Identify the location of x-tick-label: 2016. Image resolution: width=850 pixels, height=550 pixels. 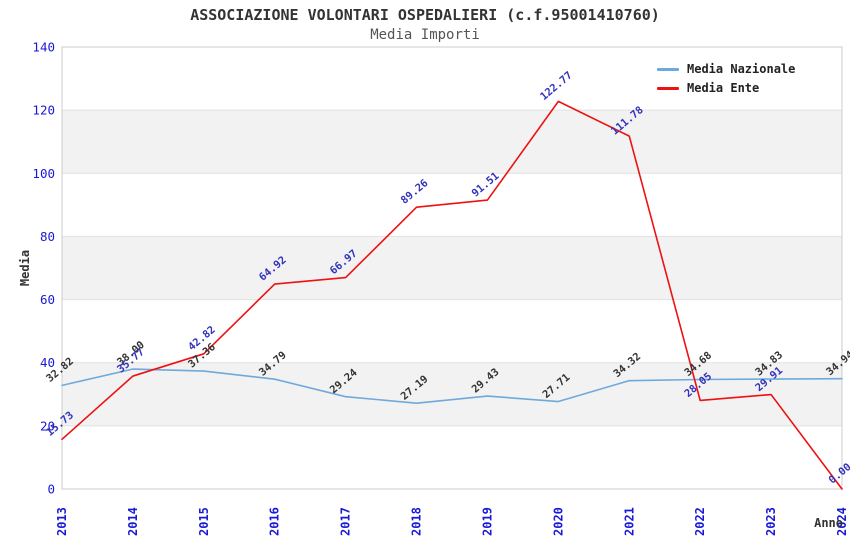
(275, 521).